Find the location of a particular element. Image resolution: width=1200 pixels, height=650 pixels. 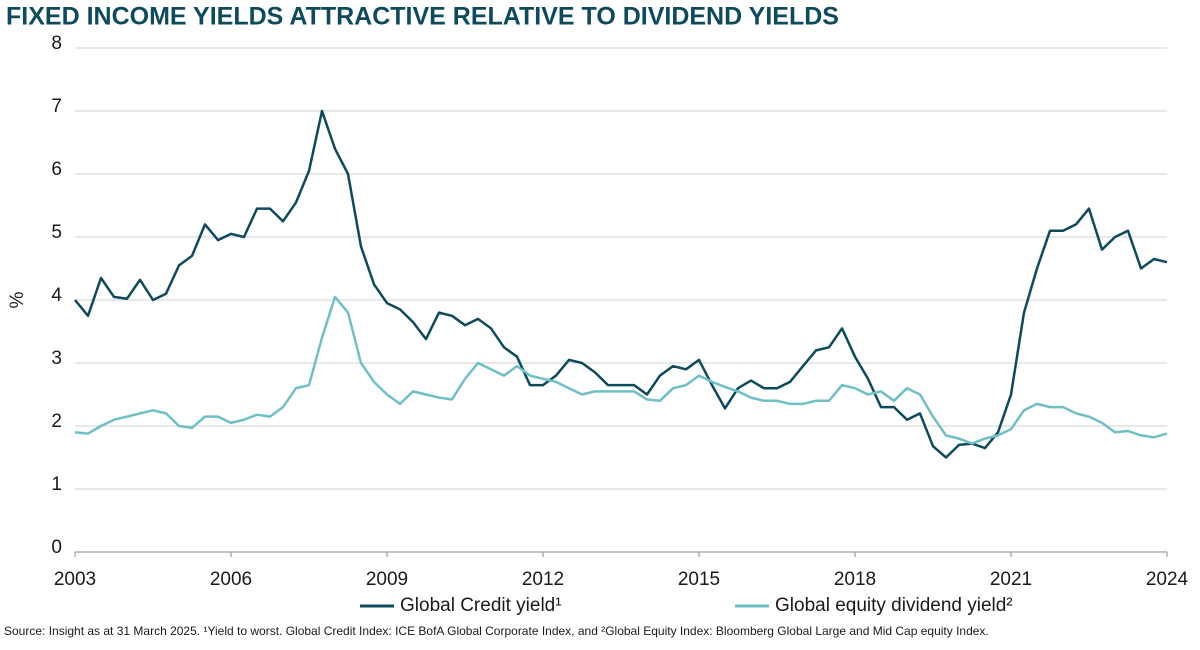

y-tick-label: 0 is located at coordinates (56, 547).